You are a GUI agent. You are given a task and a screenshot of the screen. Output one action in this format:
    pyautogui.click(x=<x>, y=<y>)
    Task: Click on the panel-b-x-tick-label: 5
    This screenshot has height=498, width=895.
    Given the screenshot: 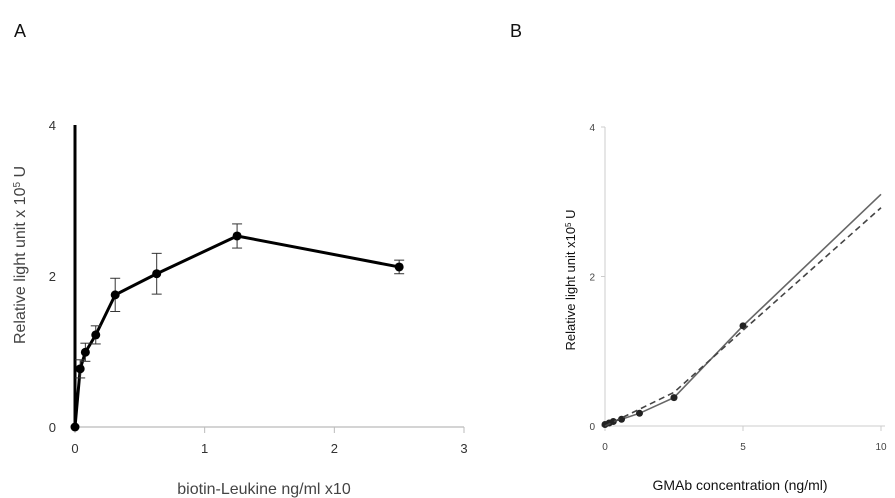 What is the action you would take?
    pyautogui.click(x=743, y=447)
    